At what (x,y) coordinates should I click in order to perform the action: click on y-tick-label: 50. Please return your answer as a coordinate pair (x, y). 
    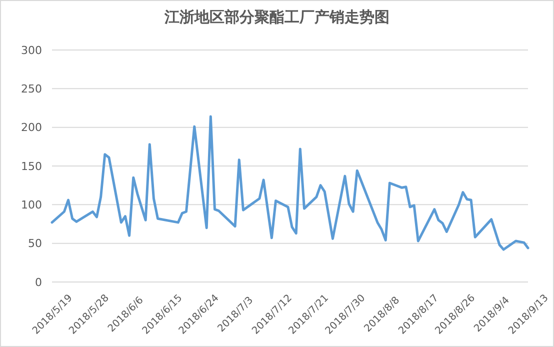
    Looking at the image, I should click on (35, 243).